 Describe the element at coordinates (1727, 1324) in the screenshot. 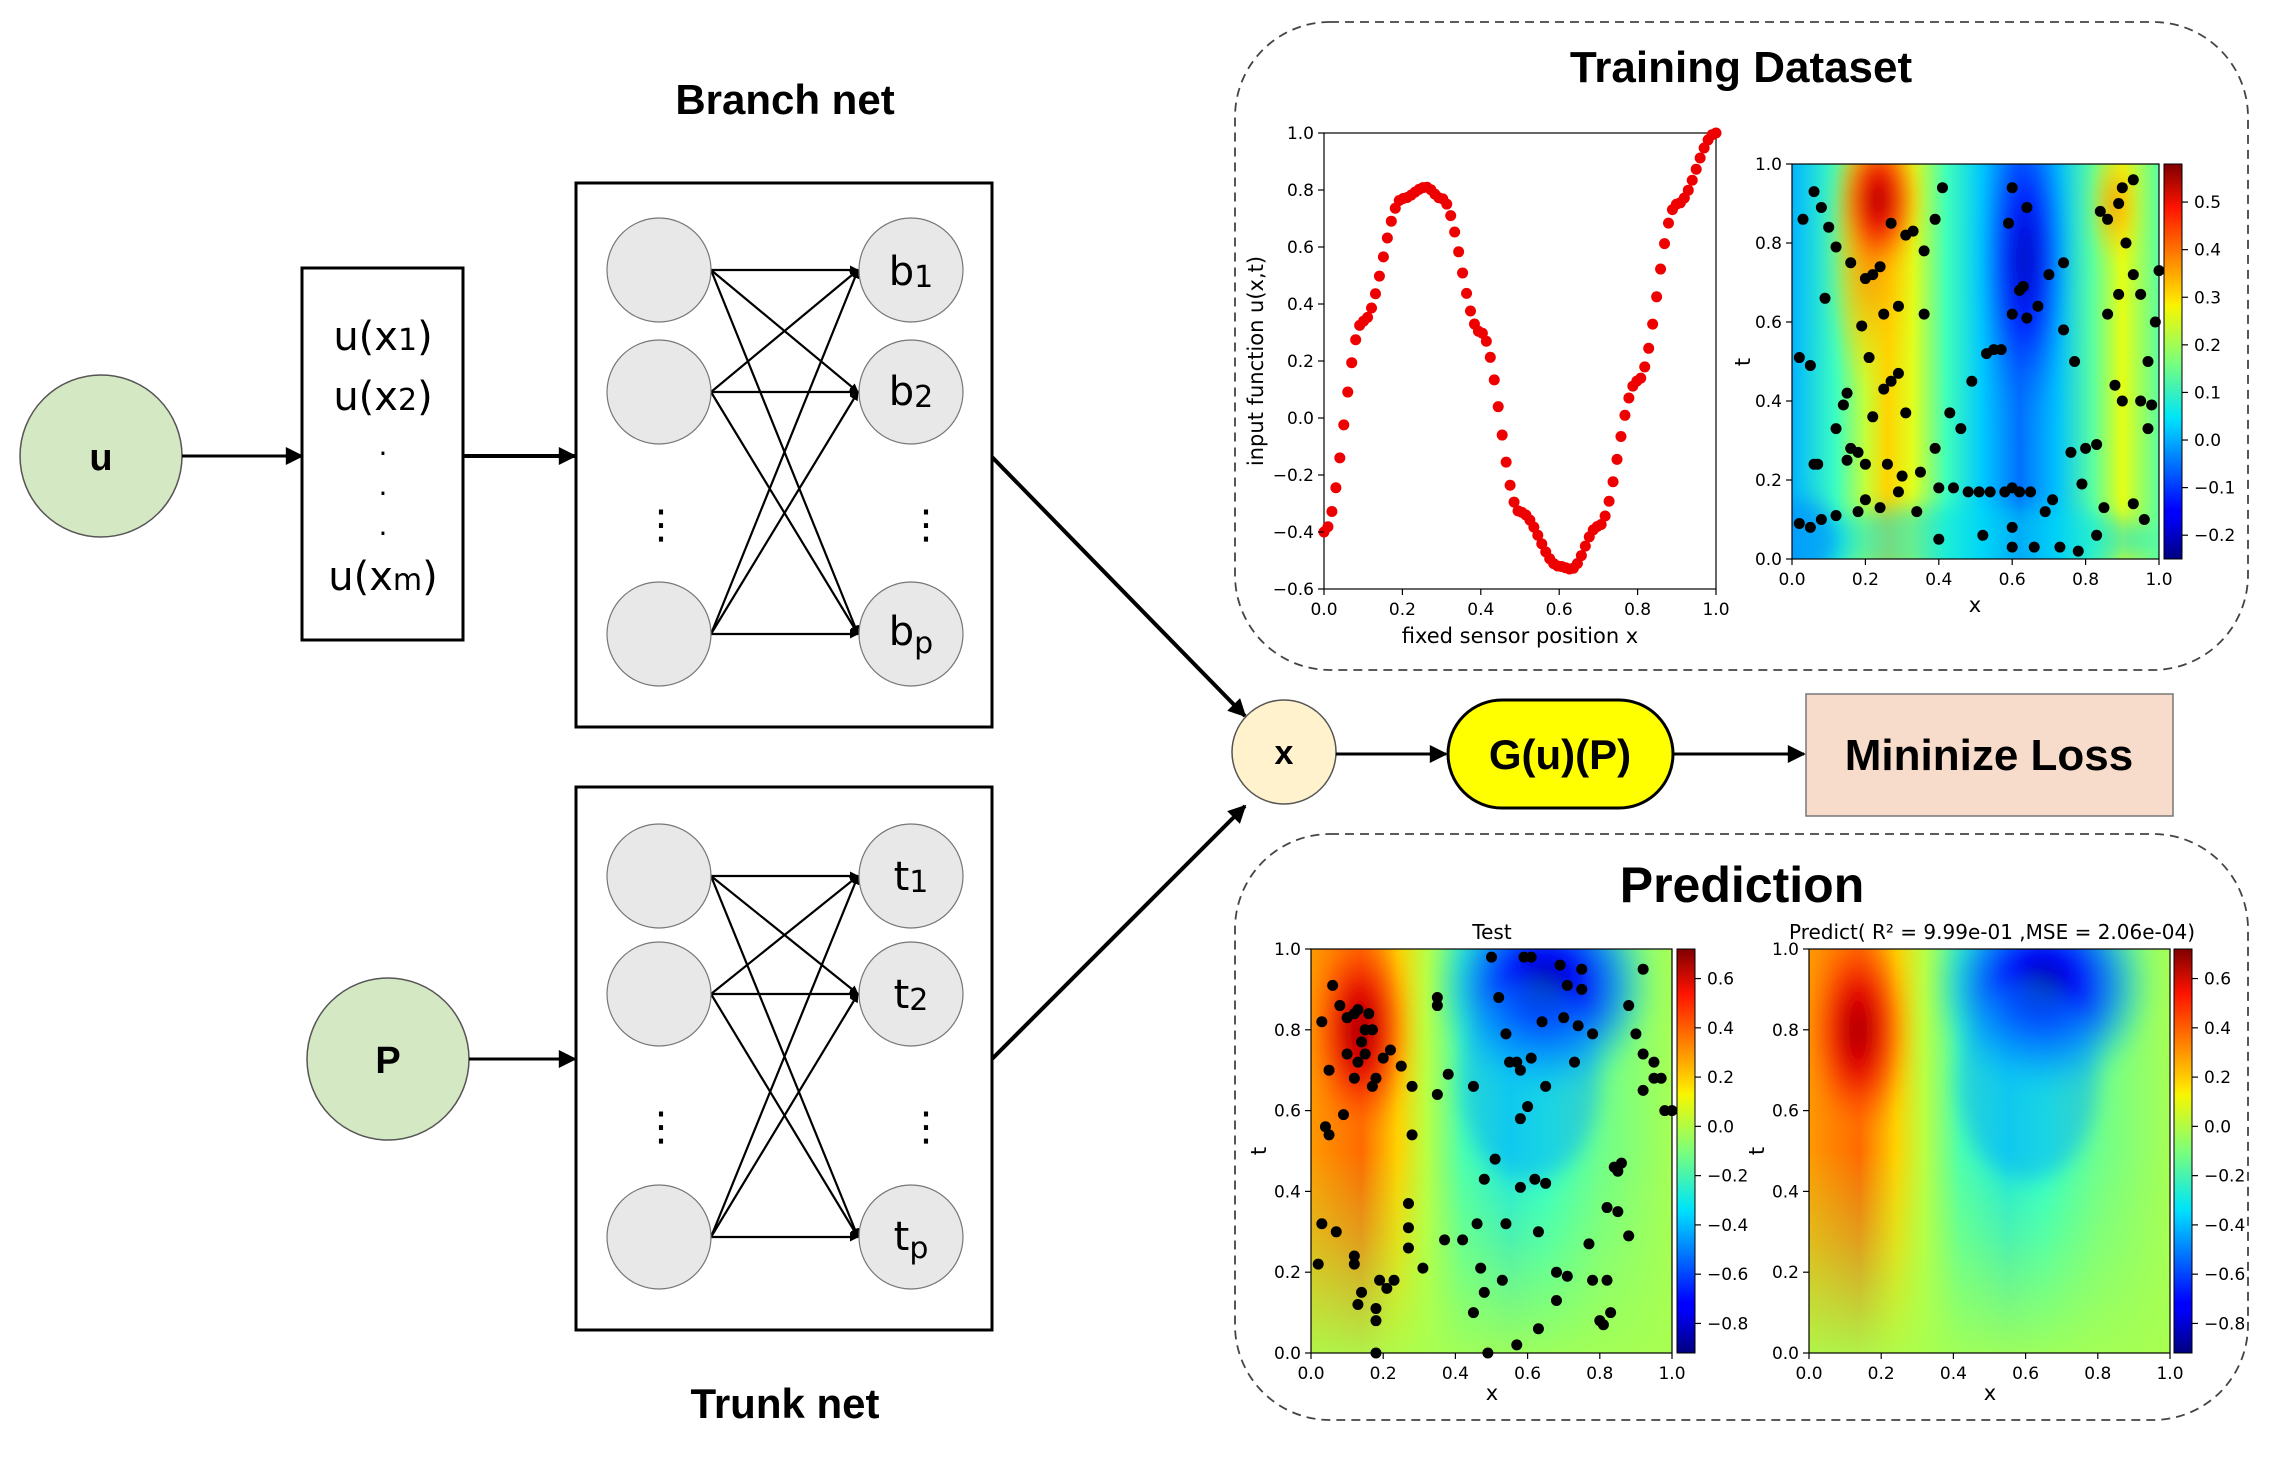

I see `colorbar-tick-label: −0.8` at that location.